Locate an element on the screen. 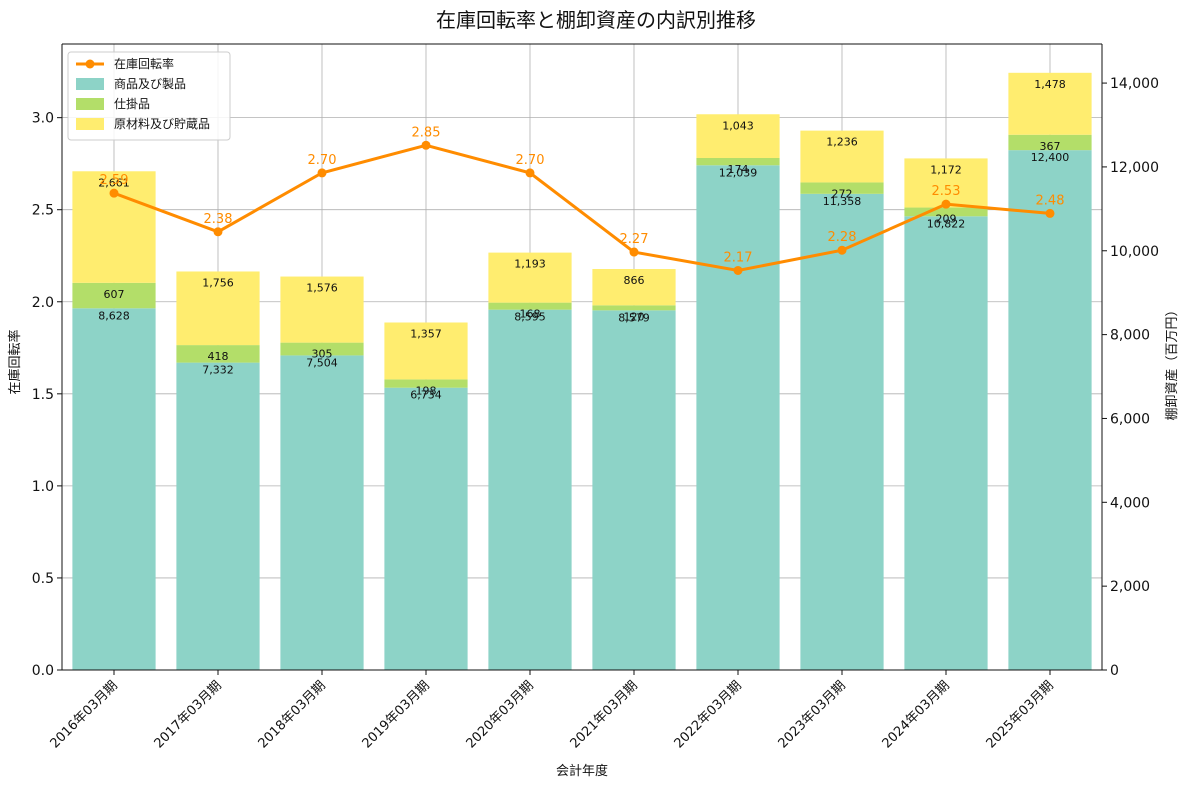 Image resolution: width=1190 pixels, height=789 pixels. bar-segment-label: 209 is located at coordinates (946, 219).